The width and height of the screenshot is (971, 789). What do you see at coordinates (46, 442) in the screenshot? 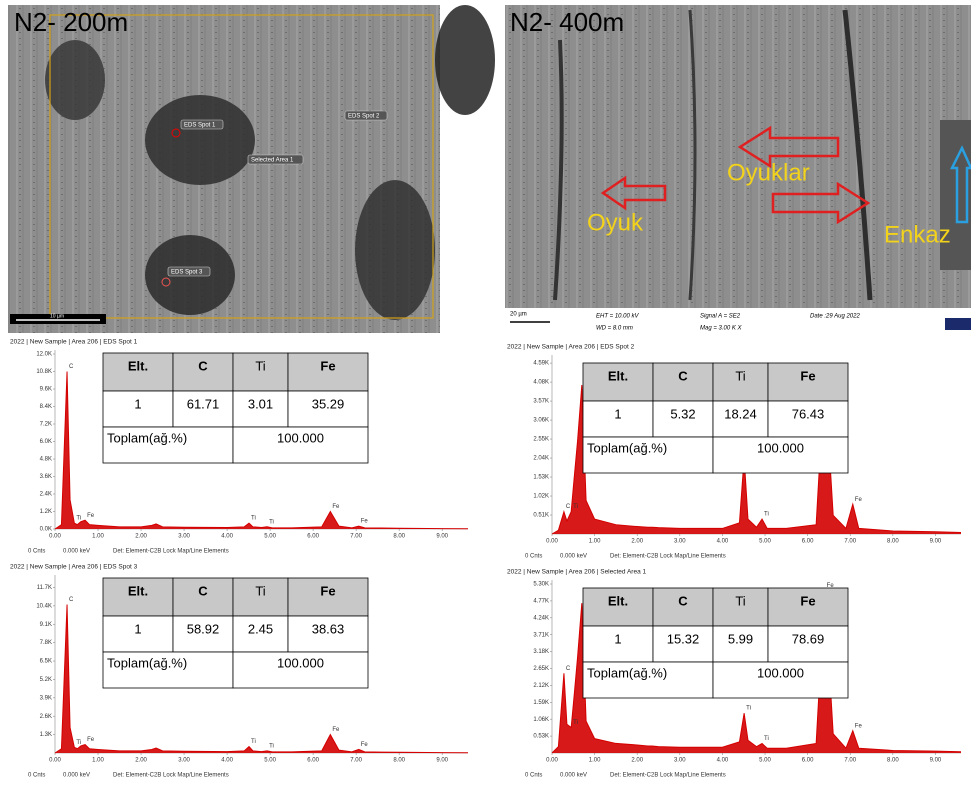
I see `y-tick-label: 6.0K` at bounding box center [46, 442].